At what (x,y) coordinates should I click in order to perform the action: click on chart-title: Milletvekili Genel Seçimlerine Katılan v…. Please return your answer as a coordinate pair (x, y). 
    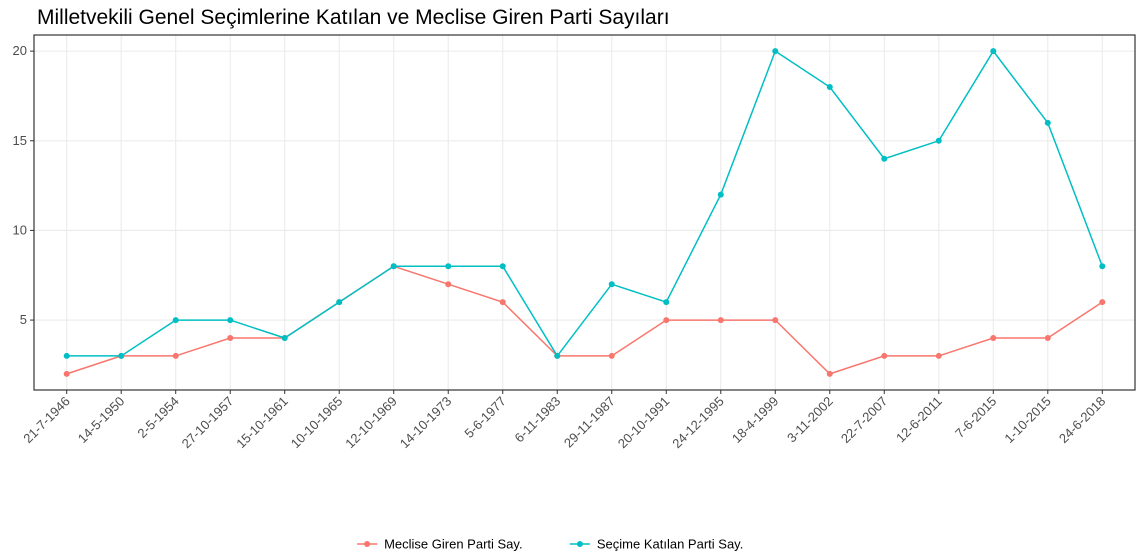
    Looking at the image, I should click on (353, 17).